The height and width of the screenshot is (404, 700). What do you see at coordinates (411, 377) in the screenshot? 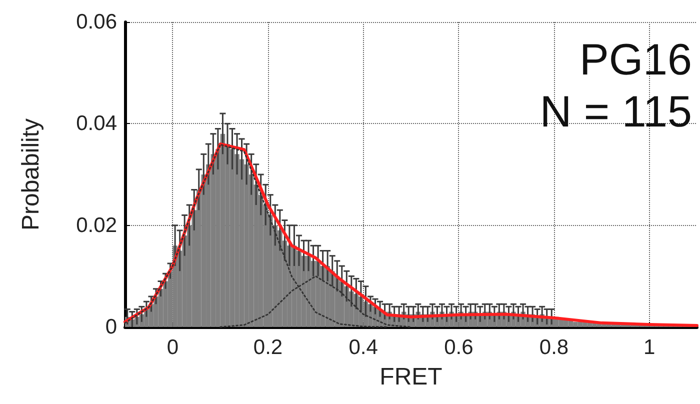
I see `x-axis-title: FRET` at bounding box center [411, 377].